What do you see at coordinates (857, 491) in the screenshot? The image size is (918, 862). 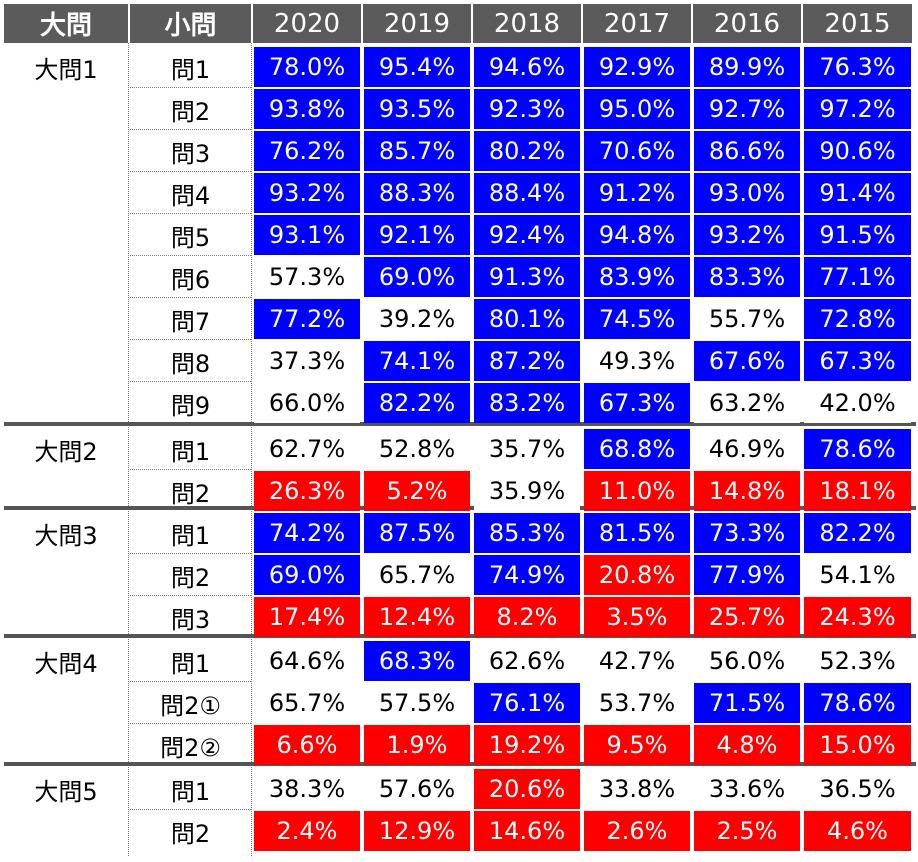 I see `value-cell-2015: 18.1%` at bounding box center [857, 491].